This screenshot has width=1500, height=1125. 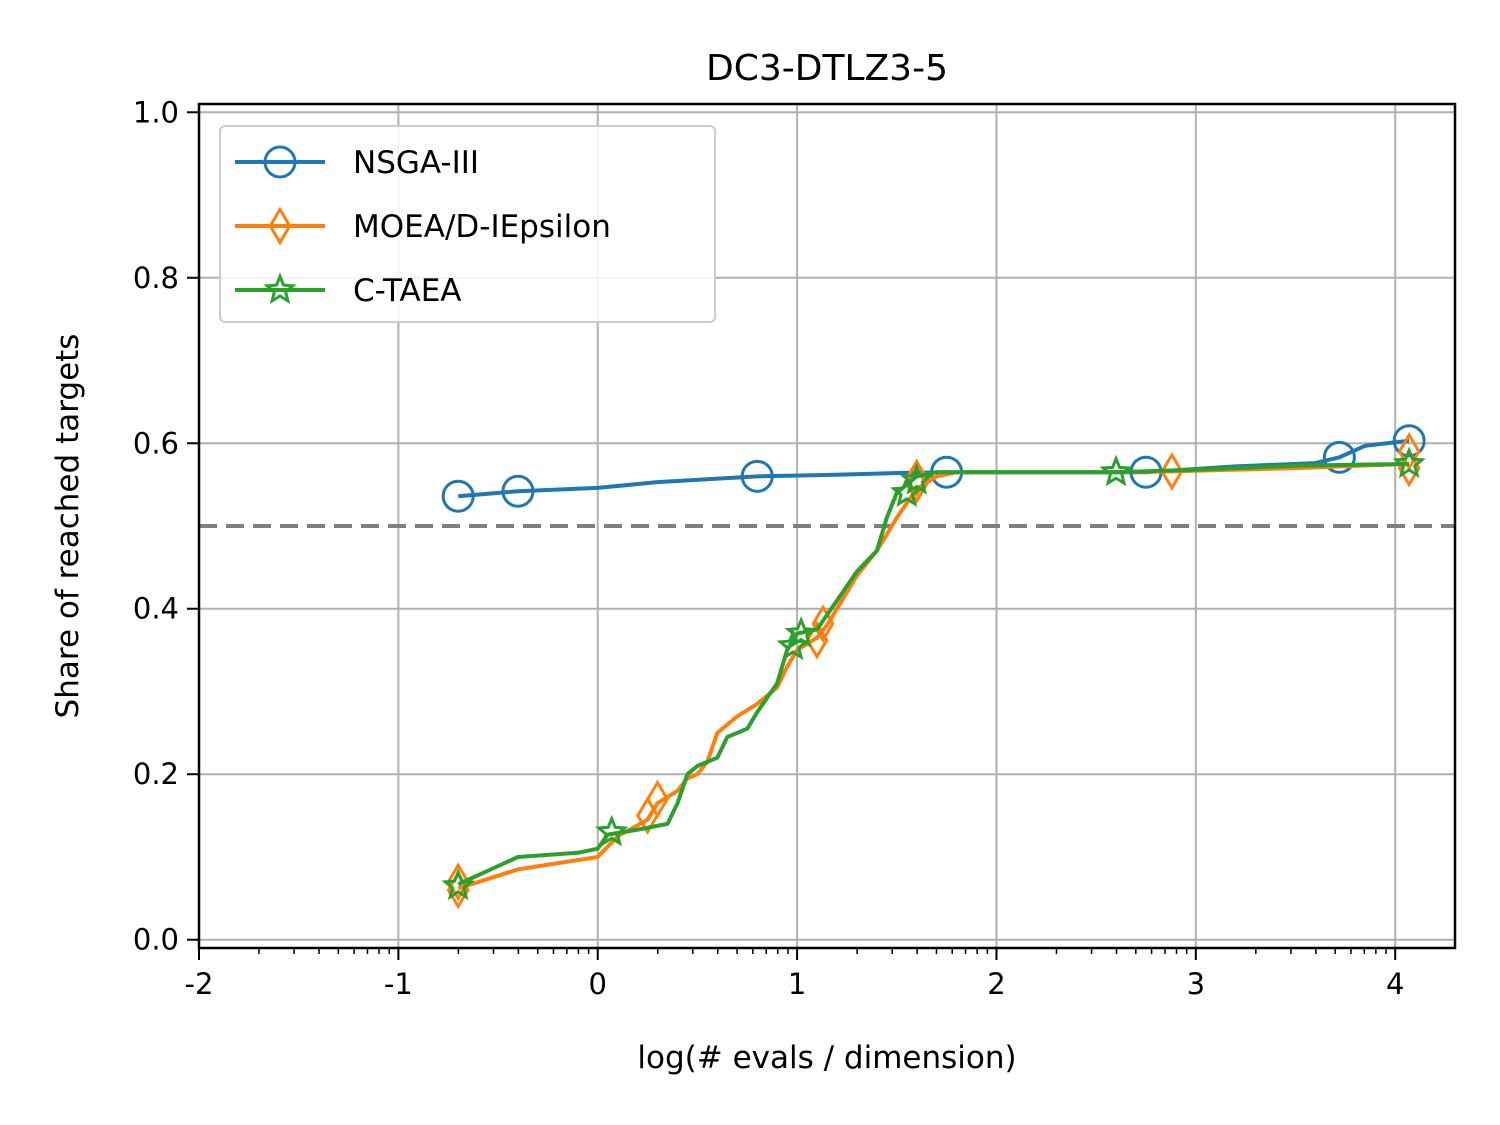 What do you see at coordinates (416, 163) in the screenshot?
I see `legend-label: NSGA-III` at bounding box center [416, 163].